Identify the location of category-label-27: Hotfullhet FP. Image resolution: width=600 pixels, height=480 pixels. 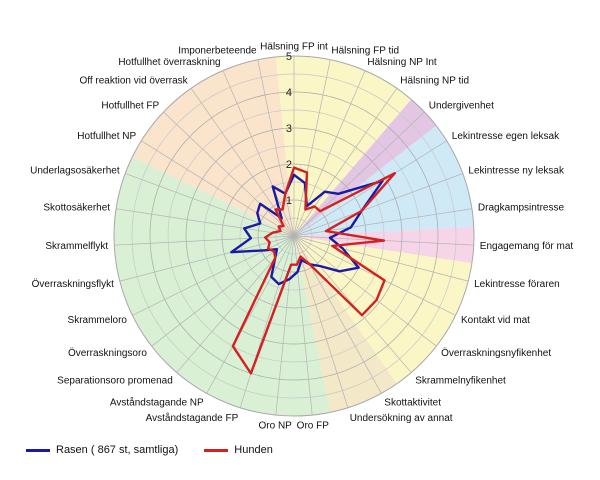
(130, 106).